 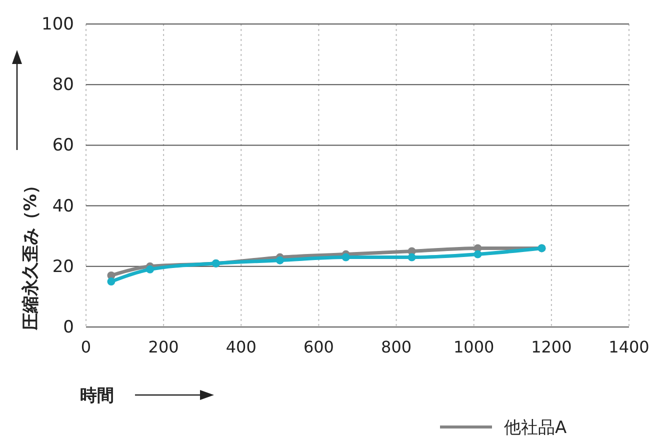 I want to click on x-tick-label: 600, so click(x=318, y=346).